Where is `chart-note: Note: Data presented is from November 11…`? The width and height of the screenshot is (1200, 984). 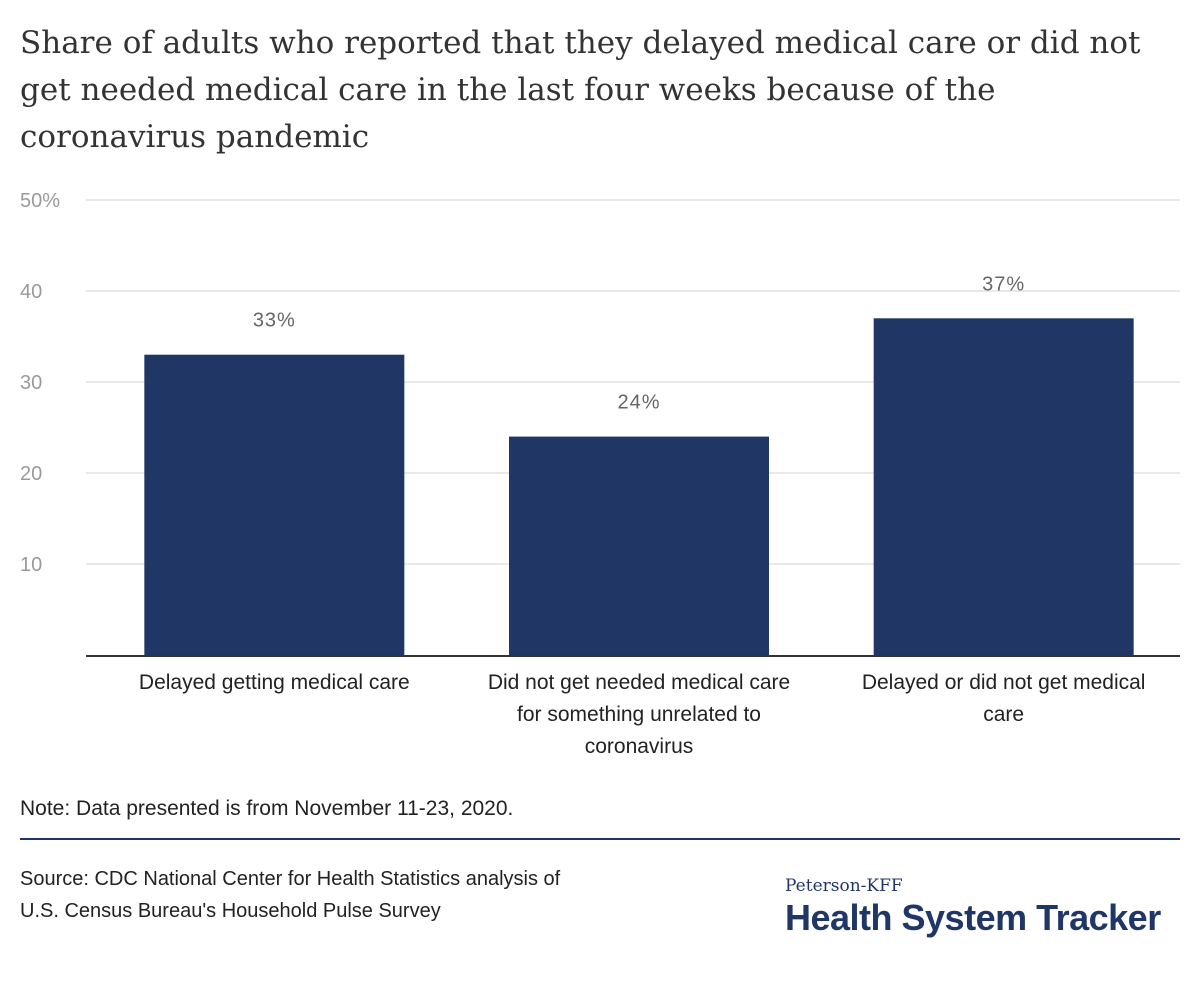
chart-note: Note: Data presented is from November 11… is located at coordinates (267, 808).